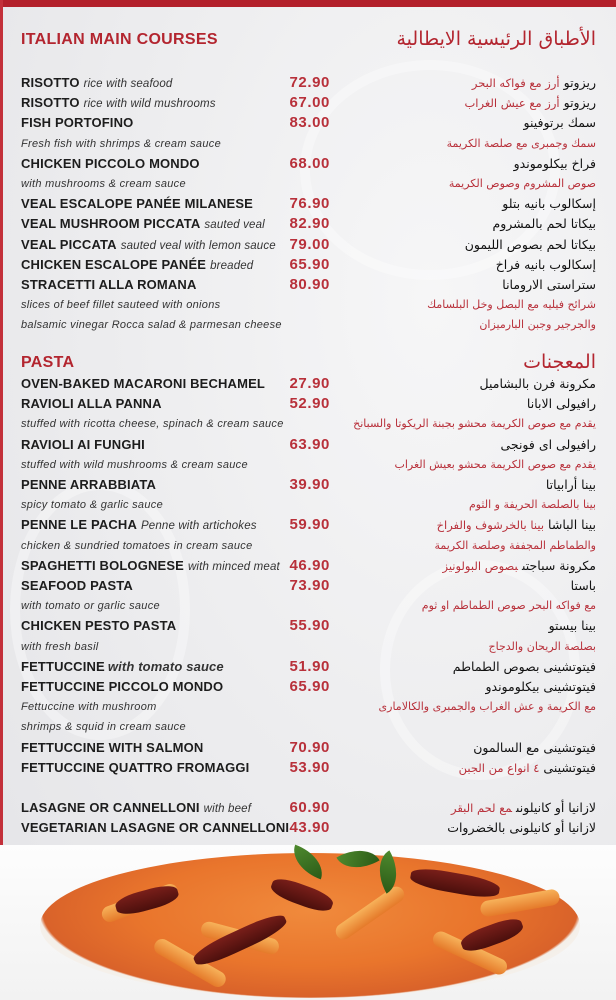 The height and width of the screenshot is (1000, 616). Describe the element at coordinates (121, 143) in the screenshot. I see `description-en: Fresh fish with shrimps & cream sauce` at that location.